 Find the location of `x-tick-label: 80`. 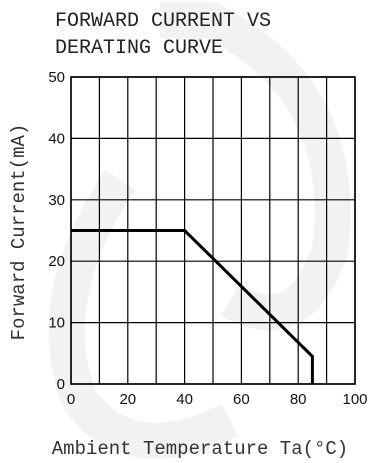

x-tick-label: 80 is located at coordinates (298, 399).